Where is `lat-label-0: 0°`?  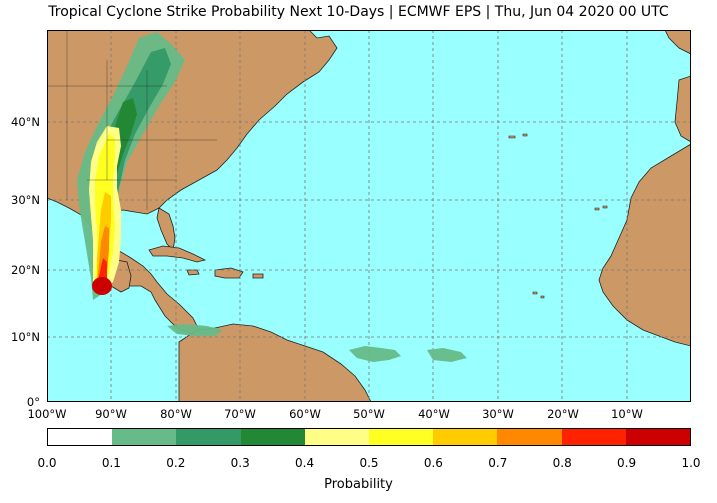
lat-label-0: 0° is located at coordinates (33, 402).